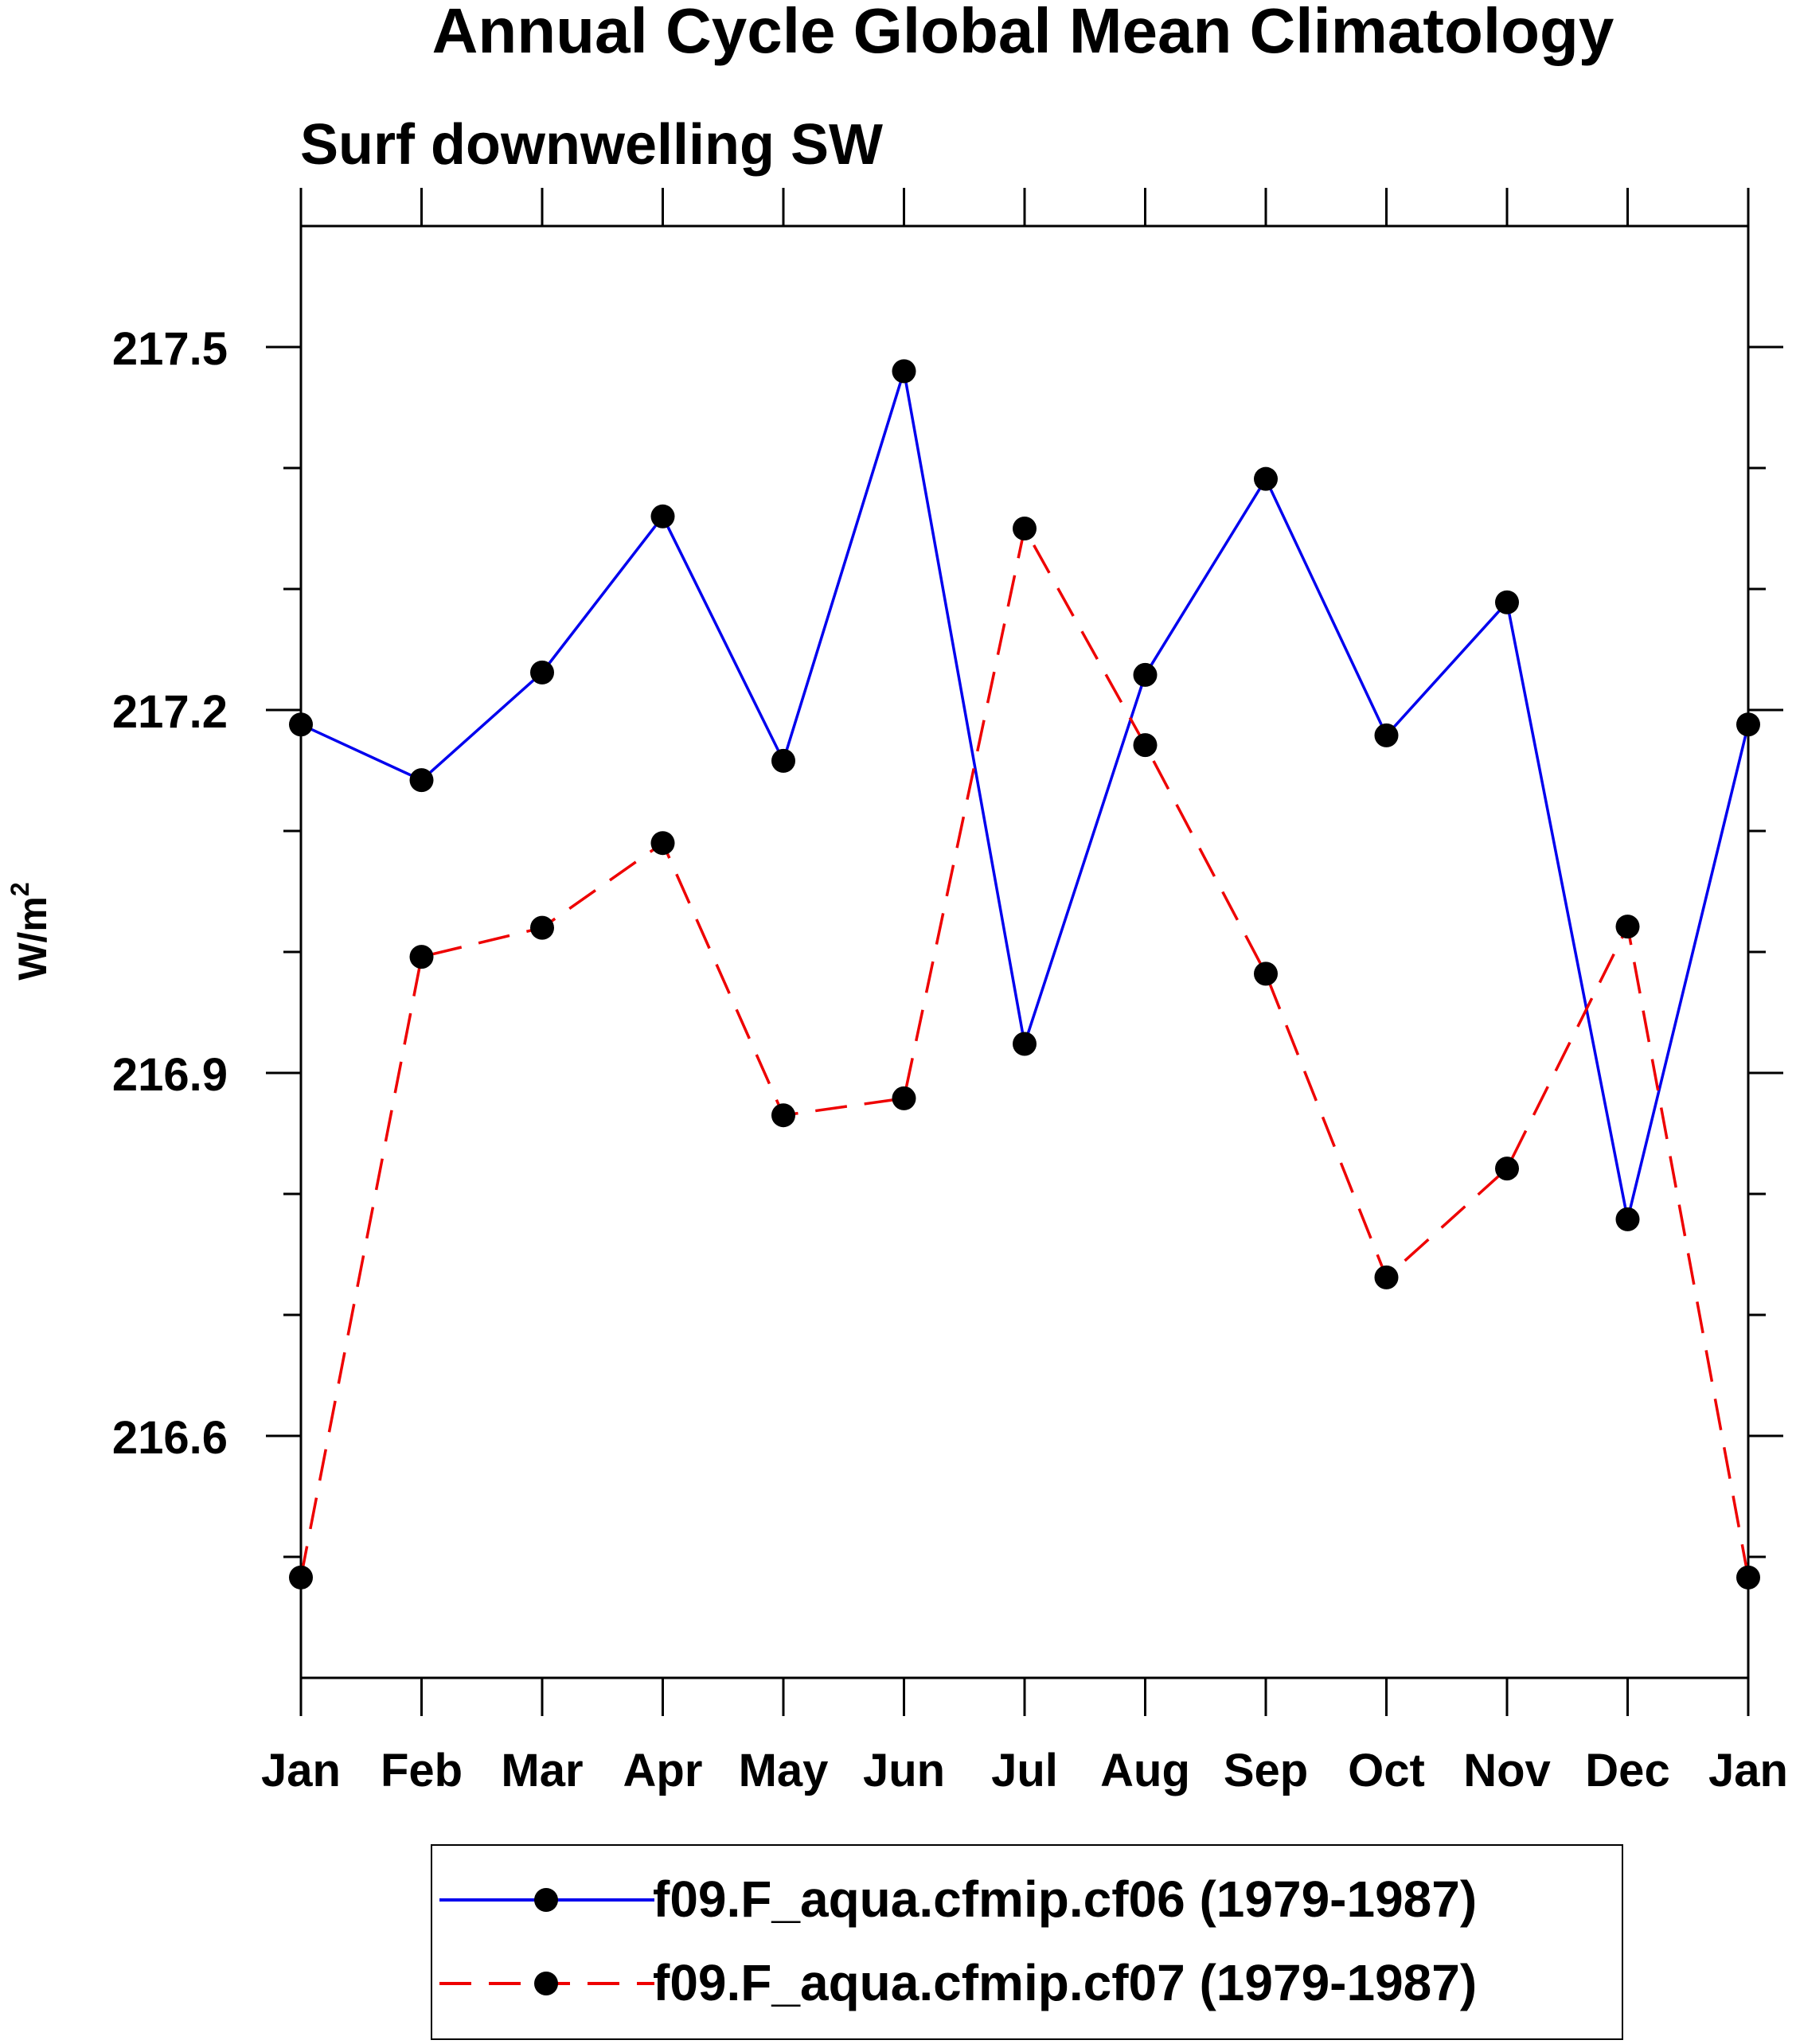 Image resolution: width=1796 pixels, height=2044 pixels. Describe the element at coordinates (546, 1984) in the screenshot. I see `legend-marker-cf07` at that location.